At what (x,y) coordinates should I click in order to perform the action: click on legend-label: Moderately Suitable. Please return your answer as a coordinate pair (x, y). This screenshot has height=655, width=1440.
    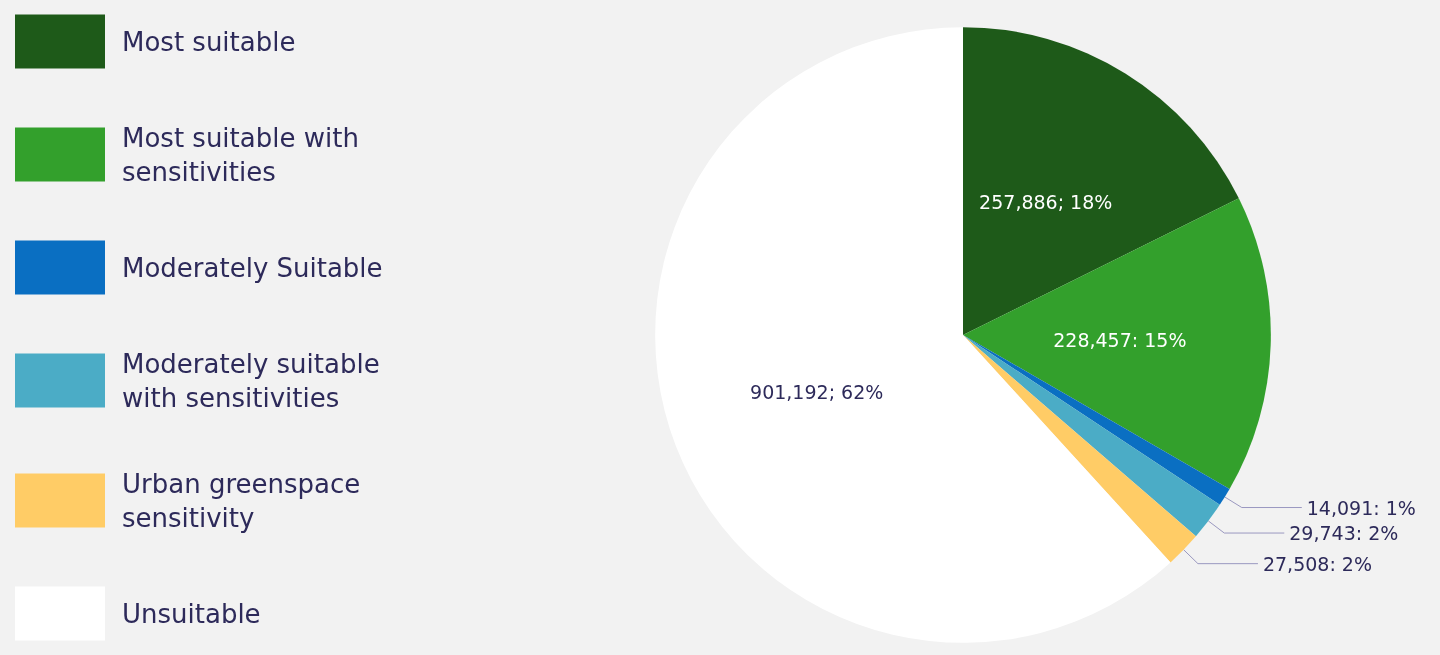
    Looking at the image, I should click on (252, 267).